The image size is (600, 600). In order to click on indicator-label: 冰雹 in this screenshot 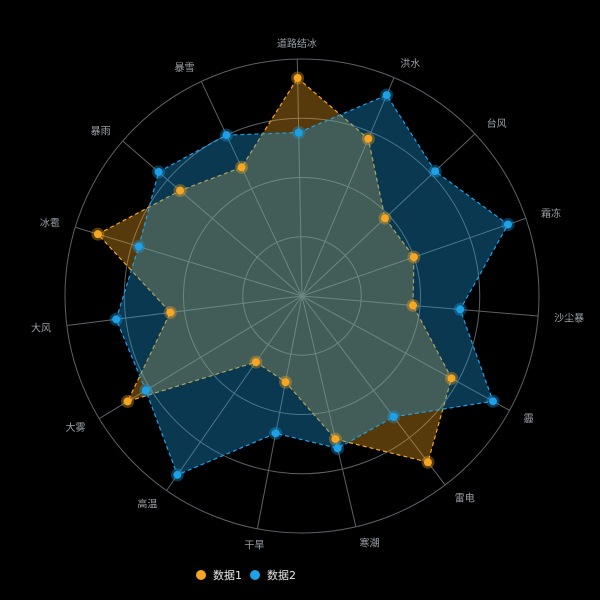, I will do `click(50, 223)`.